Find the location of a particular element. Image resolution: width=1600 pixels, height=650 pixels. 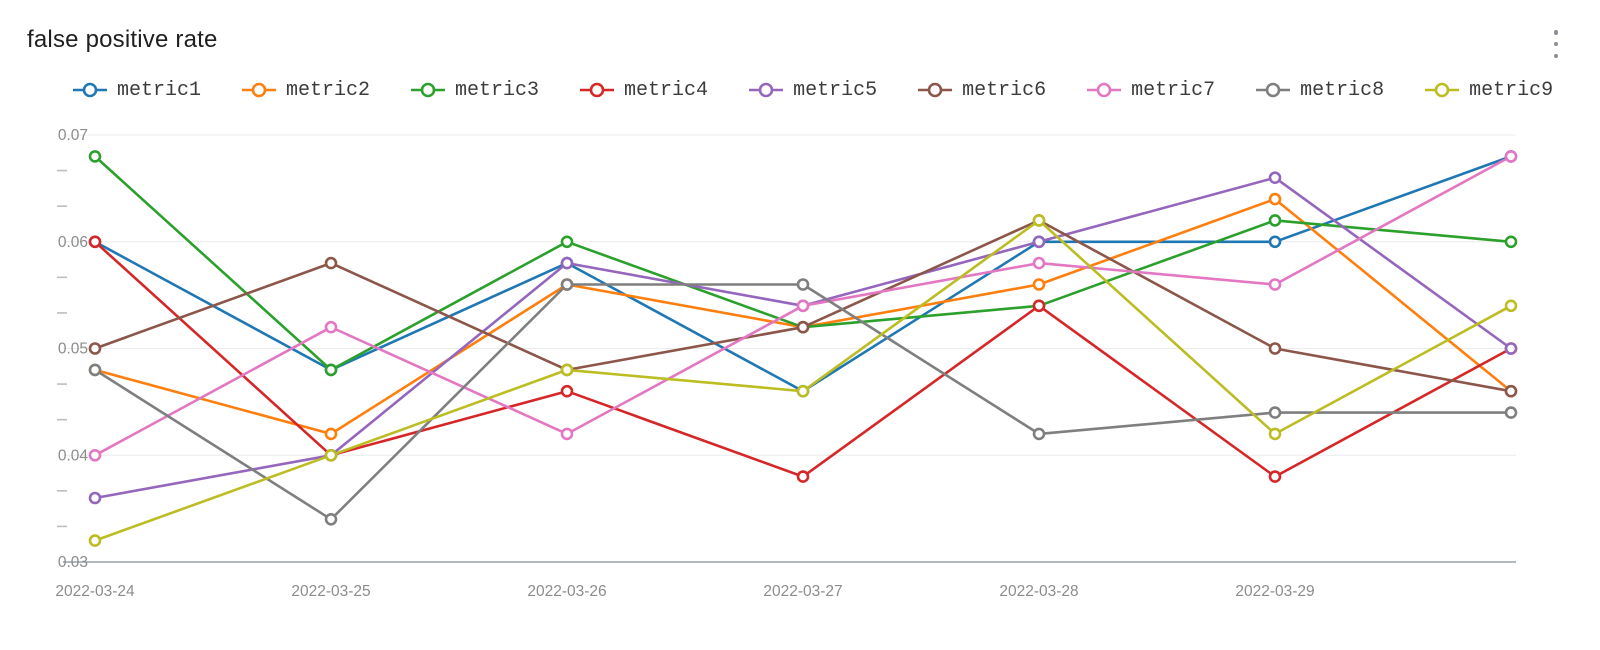

x-axis-tick-label: 2022-03-26 is located at coordinates (566, 591).